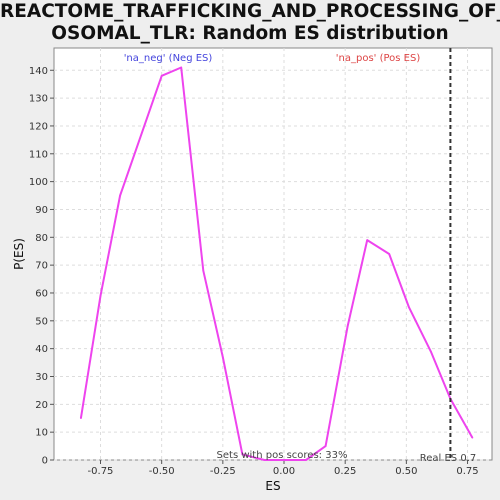  I want to click on y-tick-label: 90, so click(41, 210).